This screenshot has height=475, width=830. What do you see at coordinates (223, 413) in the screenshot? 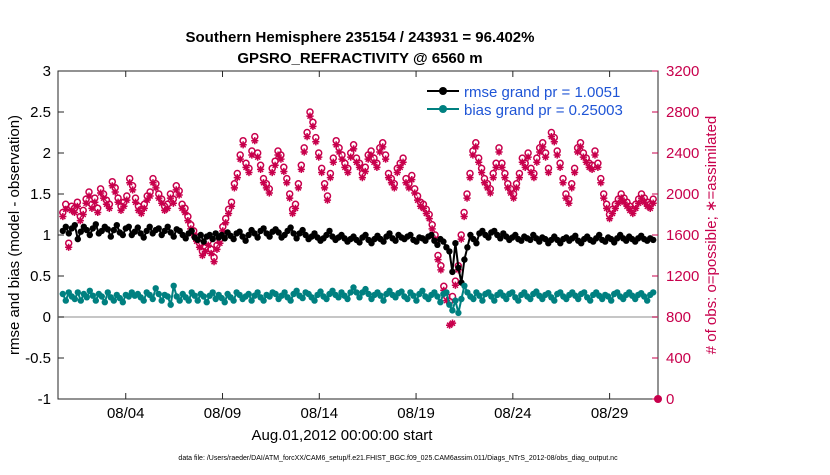
I see `x-tick-label: 08/09` at bounding box center [223, 413].